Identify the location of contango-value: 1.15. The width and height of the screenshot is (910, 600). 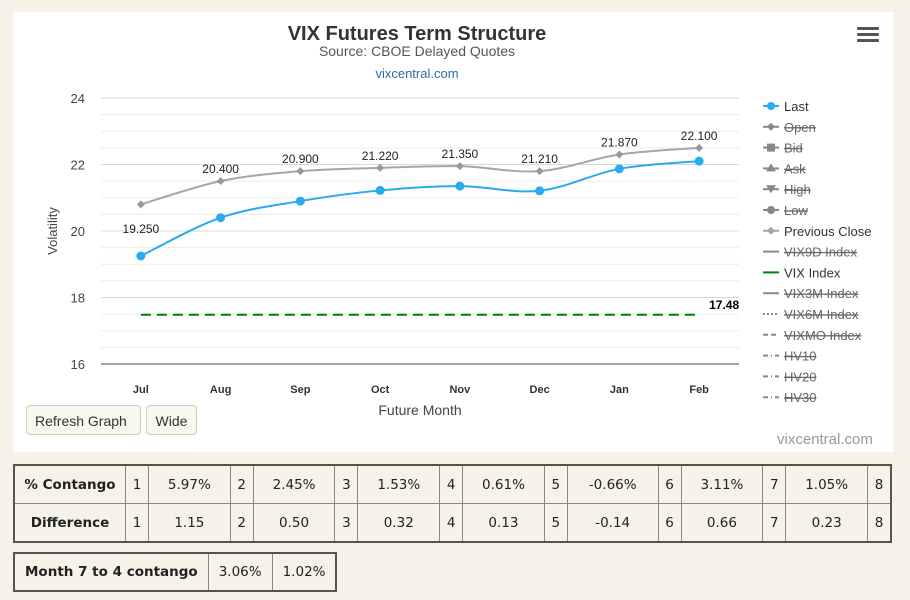
(189, 523).